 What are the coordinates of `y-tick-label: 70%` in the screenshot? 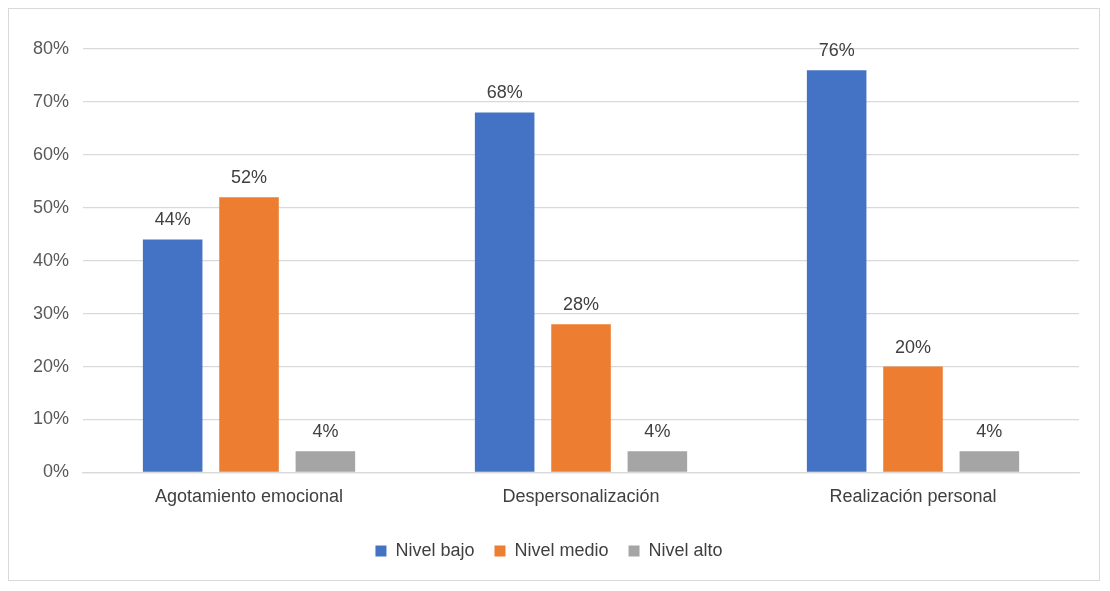 It's located at (51, 100).